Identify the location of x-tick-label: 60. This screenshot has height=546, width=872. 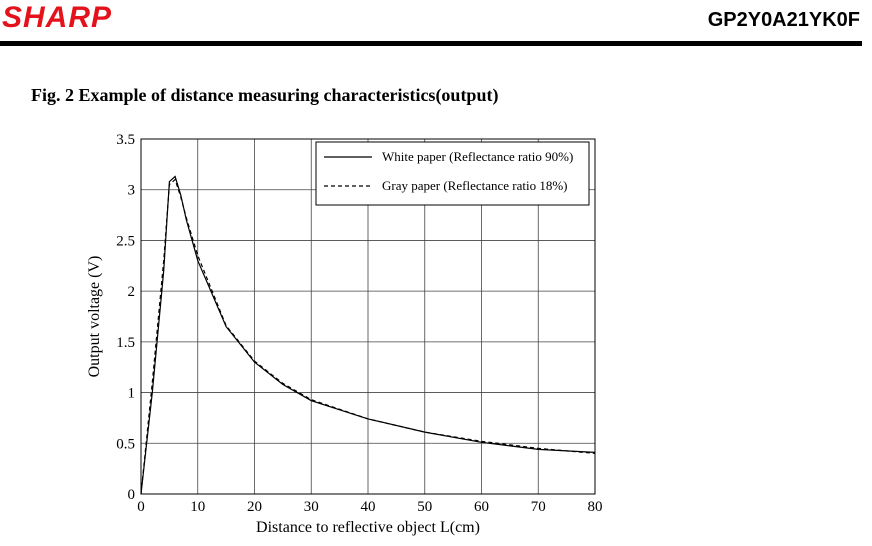
(481, 507).